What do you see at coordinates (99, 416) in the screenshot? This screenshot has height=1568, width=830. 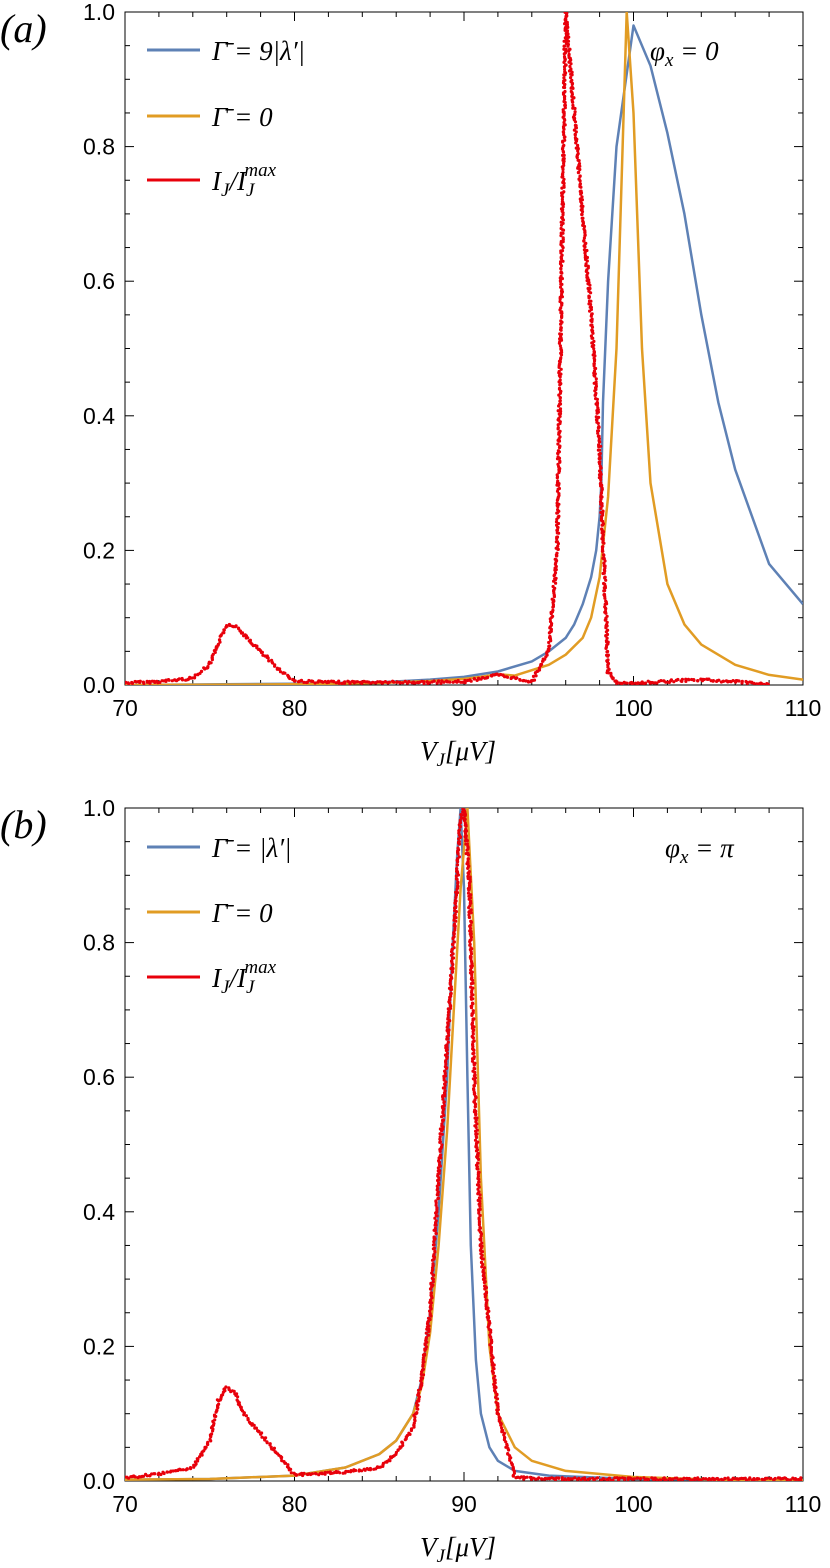 I see `y-tick-label: 0.4` at bounding box center [99, 416].